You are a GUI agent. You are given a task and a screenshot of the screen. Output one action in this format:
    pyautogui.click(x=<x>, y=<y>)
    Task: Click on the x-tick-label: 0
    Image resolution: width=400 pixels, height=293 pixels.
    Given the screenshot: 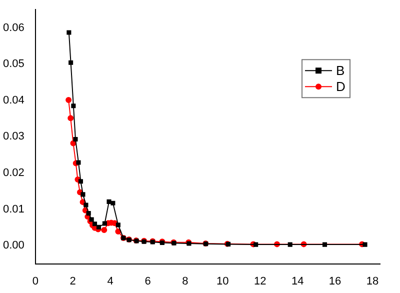 What is the action you would take?
    pyautogui.click(x=35, y=281)
    